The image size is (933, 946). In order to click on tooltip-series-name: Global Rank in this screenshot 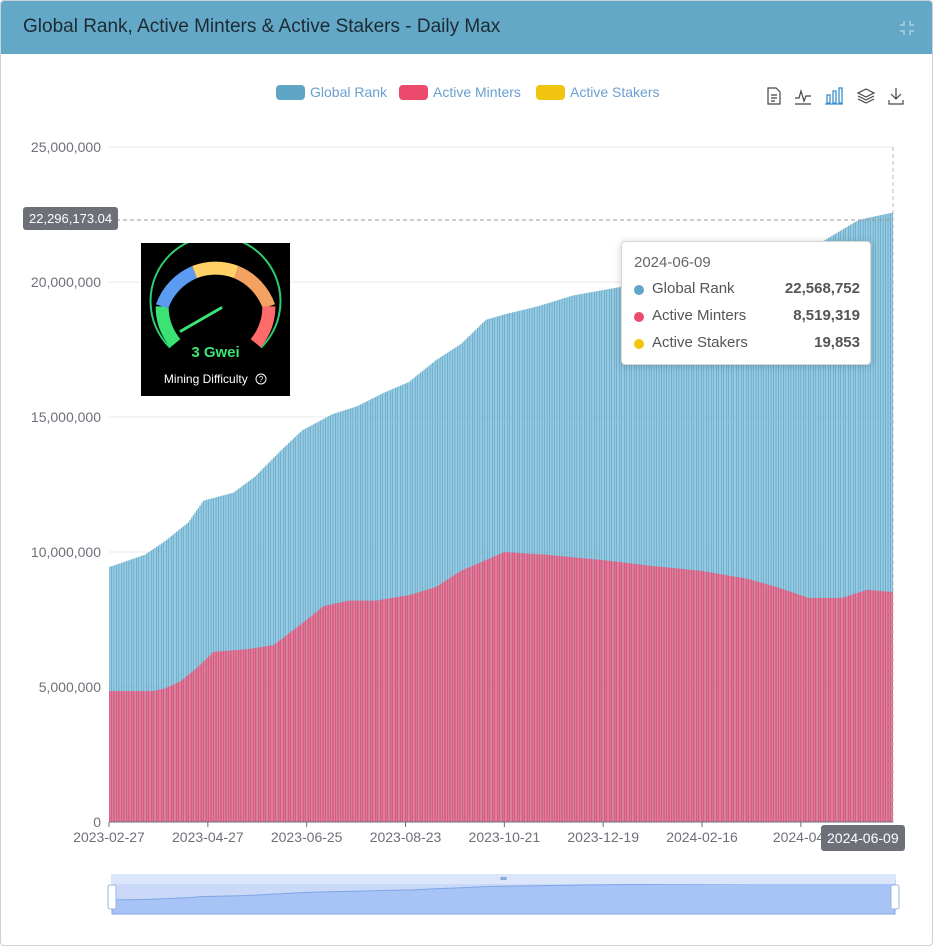, I will do `click(693, 288)`.